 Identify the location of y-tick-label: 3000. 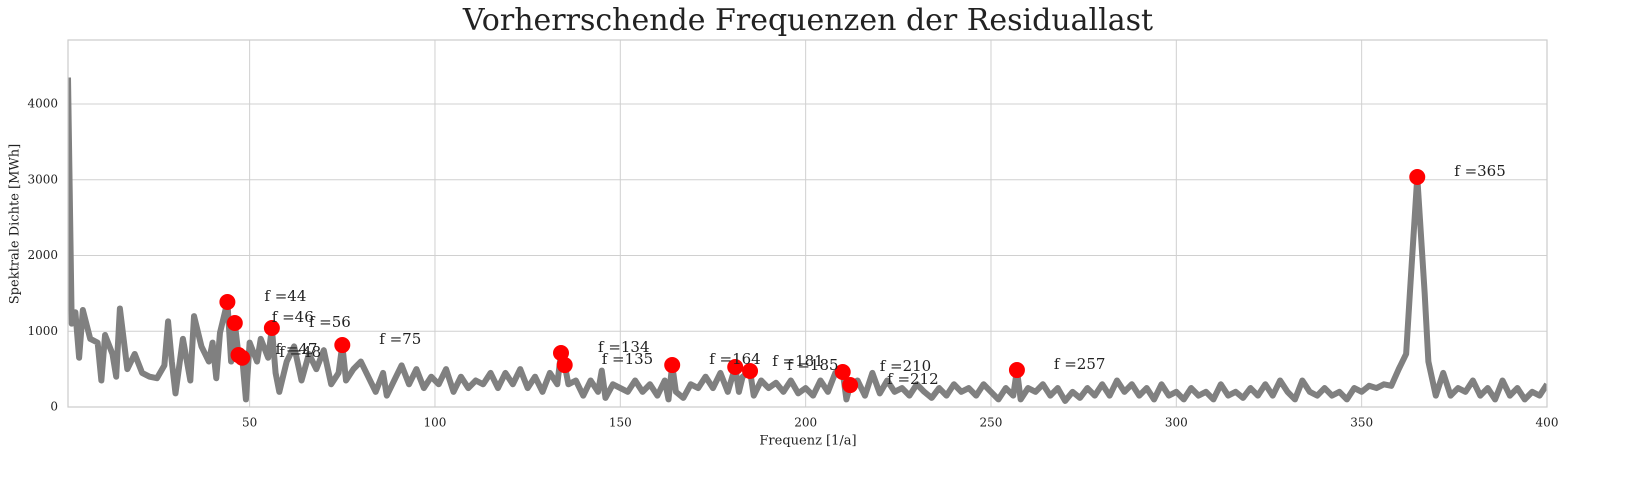
(42, 179).